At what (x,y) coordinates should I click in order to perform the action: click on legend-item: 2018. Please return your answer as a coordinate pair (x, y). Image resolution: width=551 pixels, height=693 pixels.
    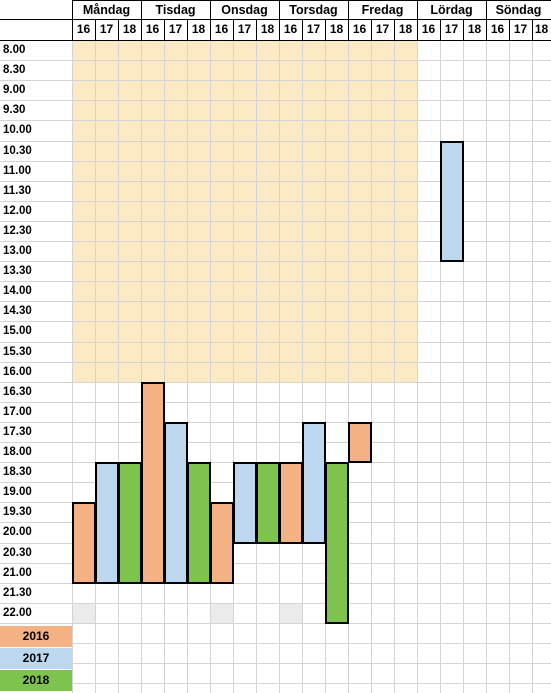
    Looking at the image, I should click on (36, 680).